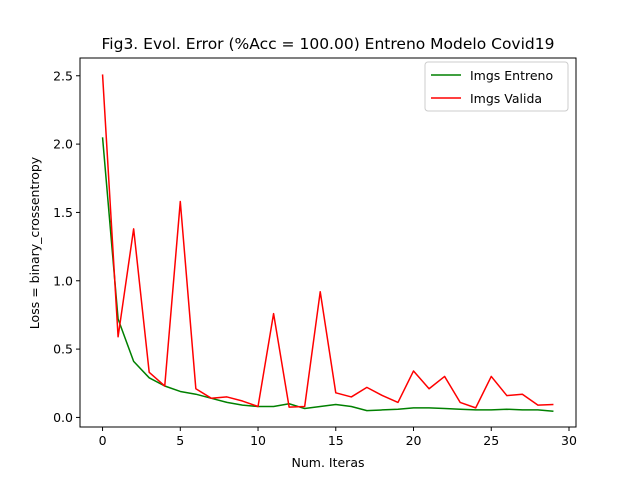 The height and width of the screenshot is (480, 640). Describe the element at coordinates (103, 440) in the screenshot. I see `x-tick-label: 0` at that location.